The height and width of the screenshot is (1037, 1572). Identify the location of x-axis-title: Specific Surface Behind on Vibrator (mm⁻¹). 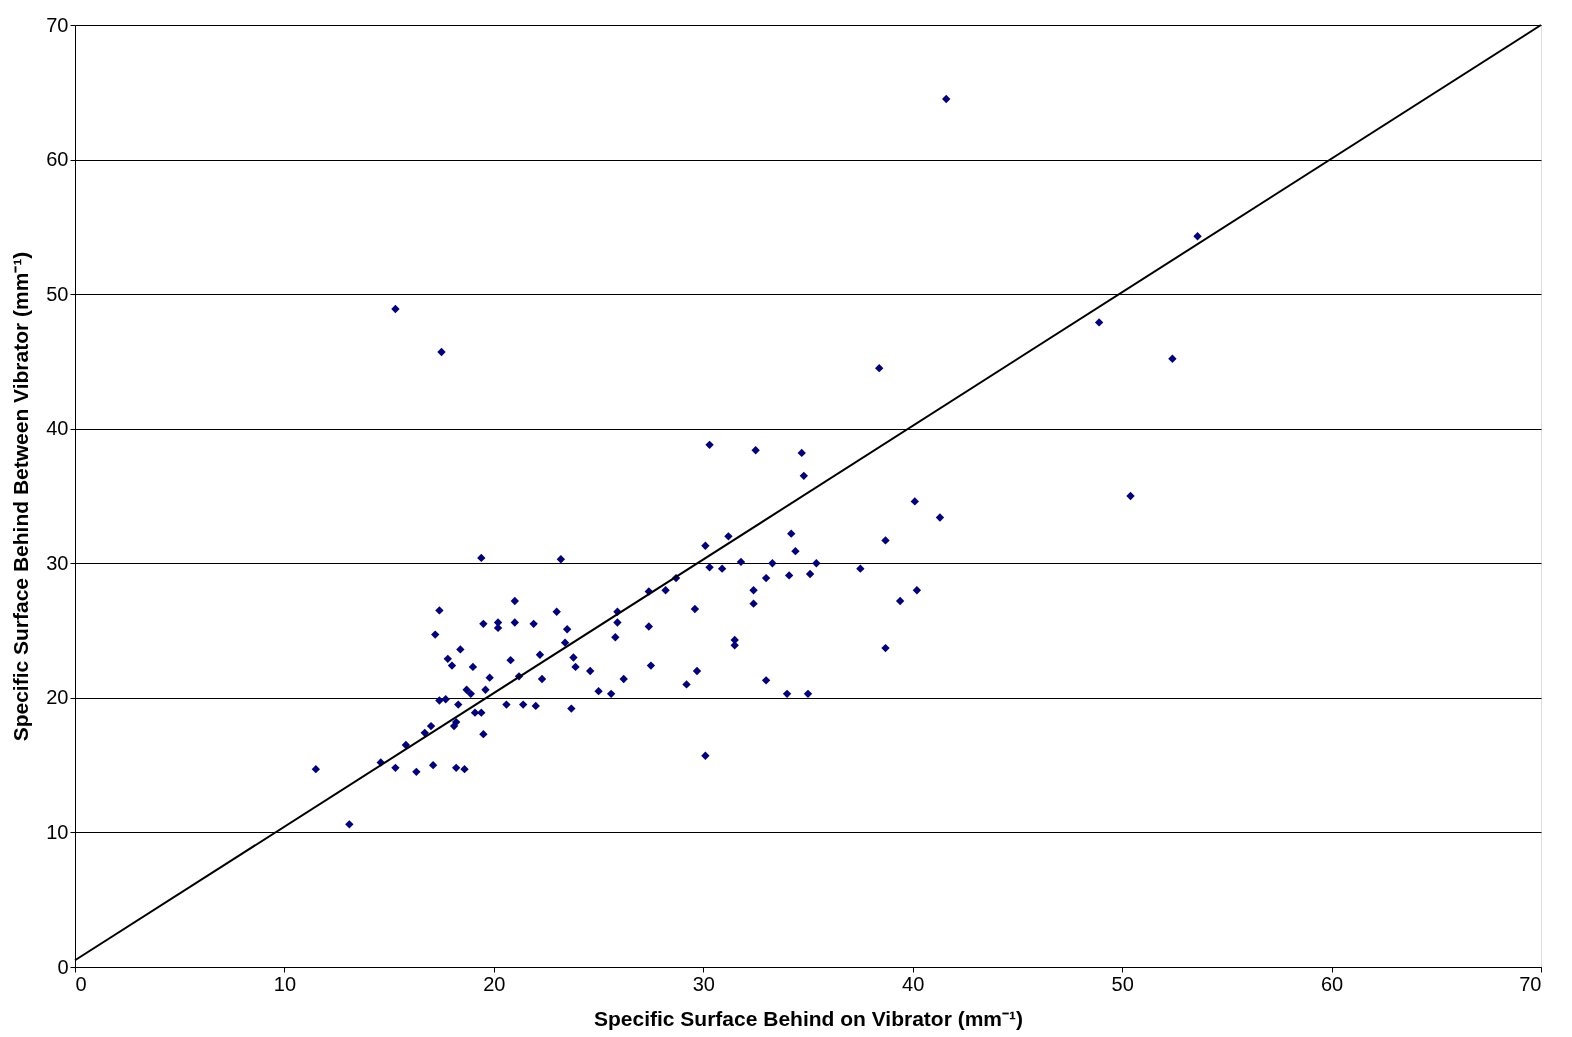
(808, 1018).